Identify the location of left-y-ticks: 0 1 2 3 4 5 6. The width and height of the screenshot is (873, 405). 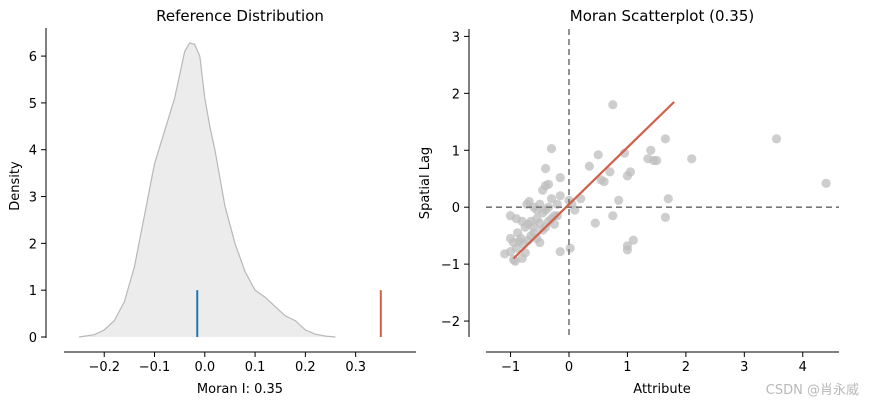
(37, 198).